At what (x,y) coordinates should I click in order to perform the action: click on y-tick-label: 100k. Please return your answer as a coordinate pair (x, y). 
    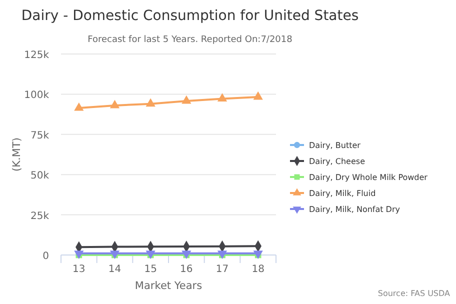
    Looking at the image, I should click on (37, 96).